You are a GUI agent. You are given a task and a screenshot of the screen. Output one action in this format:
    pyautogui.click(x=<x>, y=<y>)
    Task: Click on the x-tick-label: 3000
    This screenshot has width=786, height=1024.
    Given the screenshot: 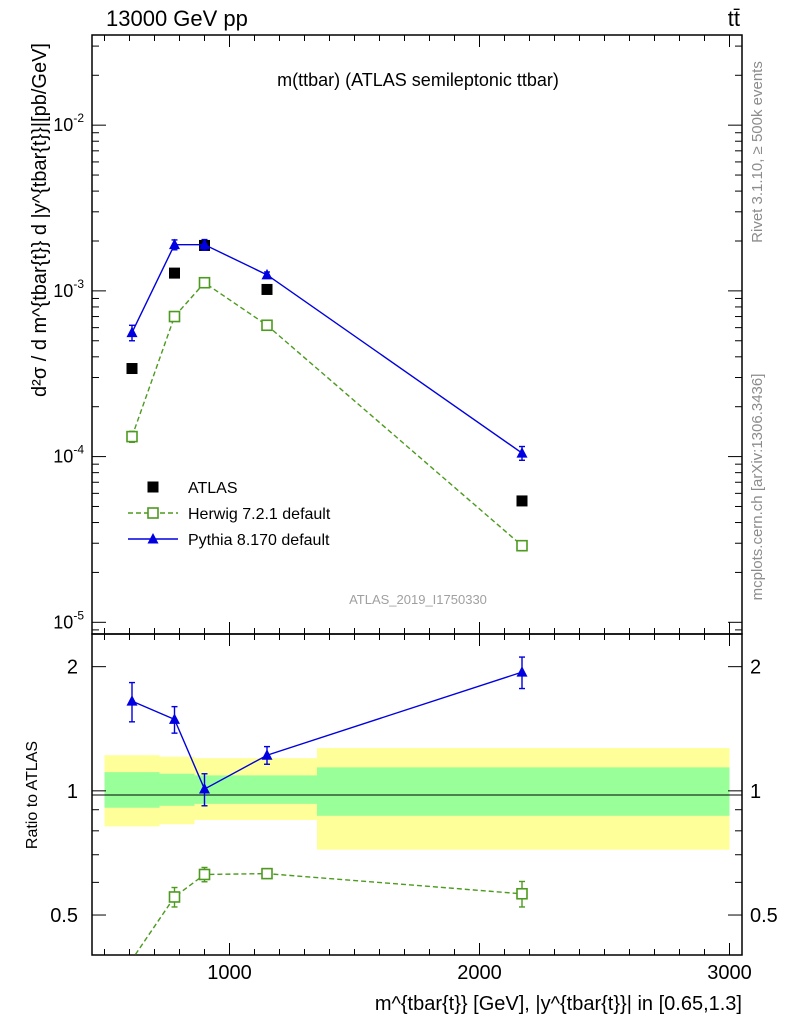 What is the action you would take?
    pyautogui.click(x=729, y=973)
    